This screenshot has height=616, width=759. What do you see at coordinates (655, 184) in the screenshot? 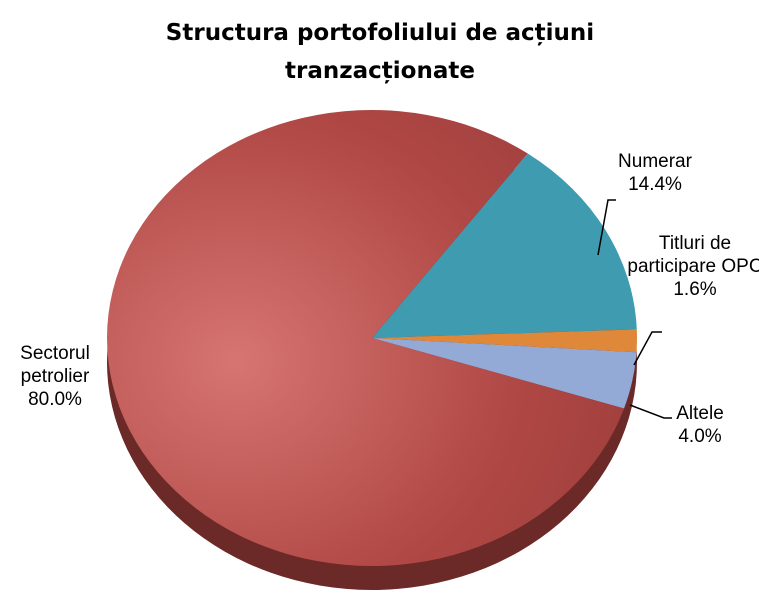
I see `value-label: 14.4%` at bounding box center [655, 184].